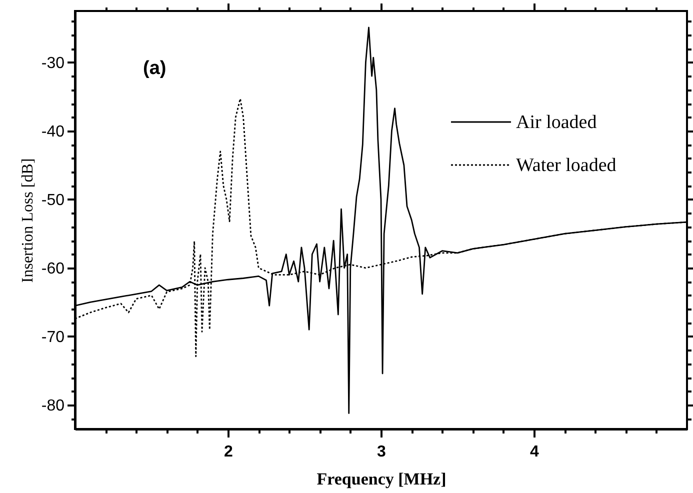 The width and height of the screenshot is (693, 493). What do you see at coordinates (381, 452) in the screenshot?
I see `x-tick-label: 3` at bounding box center [381, 452].